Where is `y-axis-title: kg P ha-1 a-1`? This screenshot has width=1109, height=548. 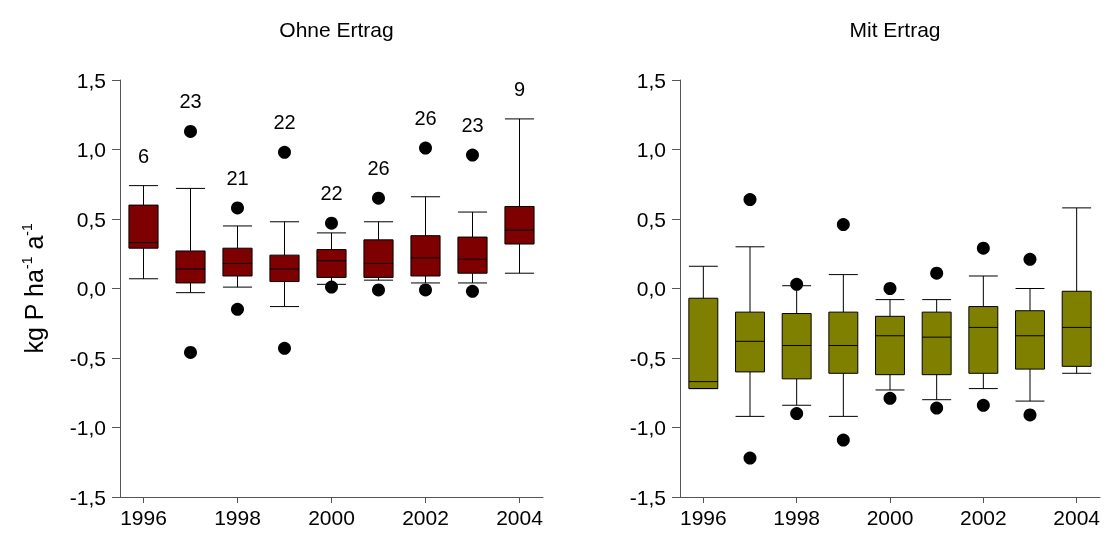 y-axis-title: kg P ha-1 a-1 is located at coordinates (33, 288).